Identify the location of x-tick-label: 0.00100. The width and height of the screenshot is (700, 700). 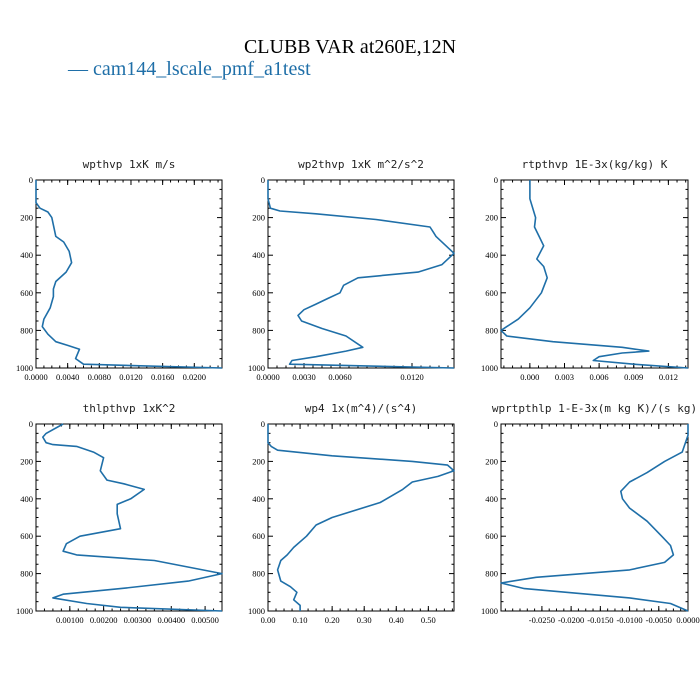
(70, 620).